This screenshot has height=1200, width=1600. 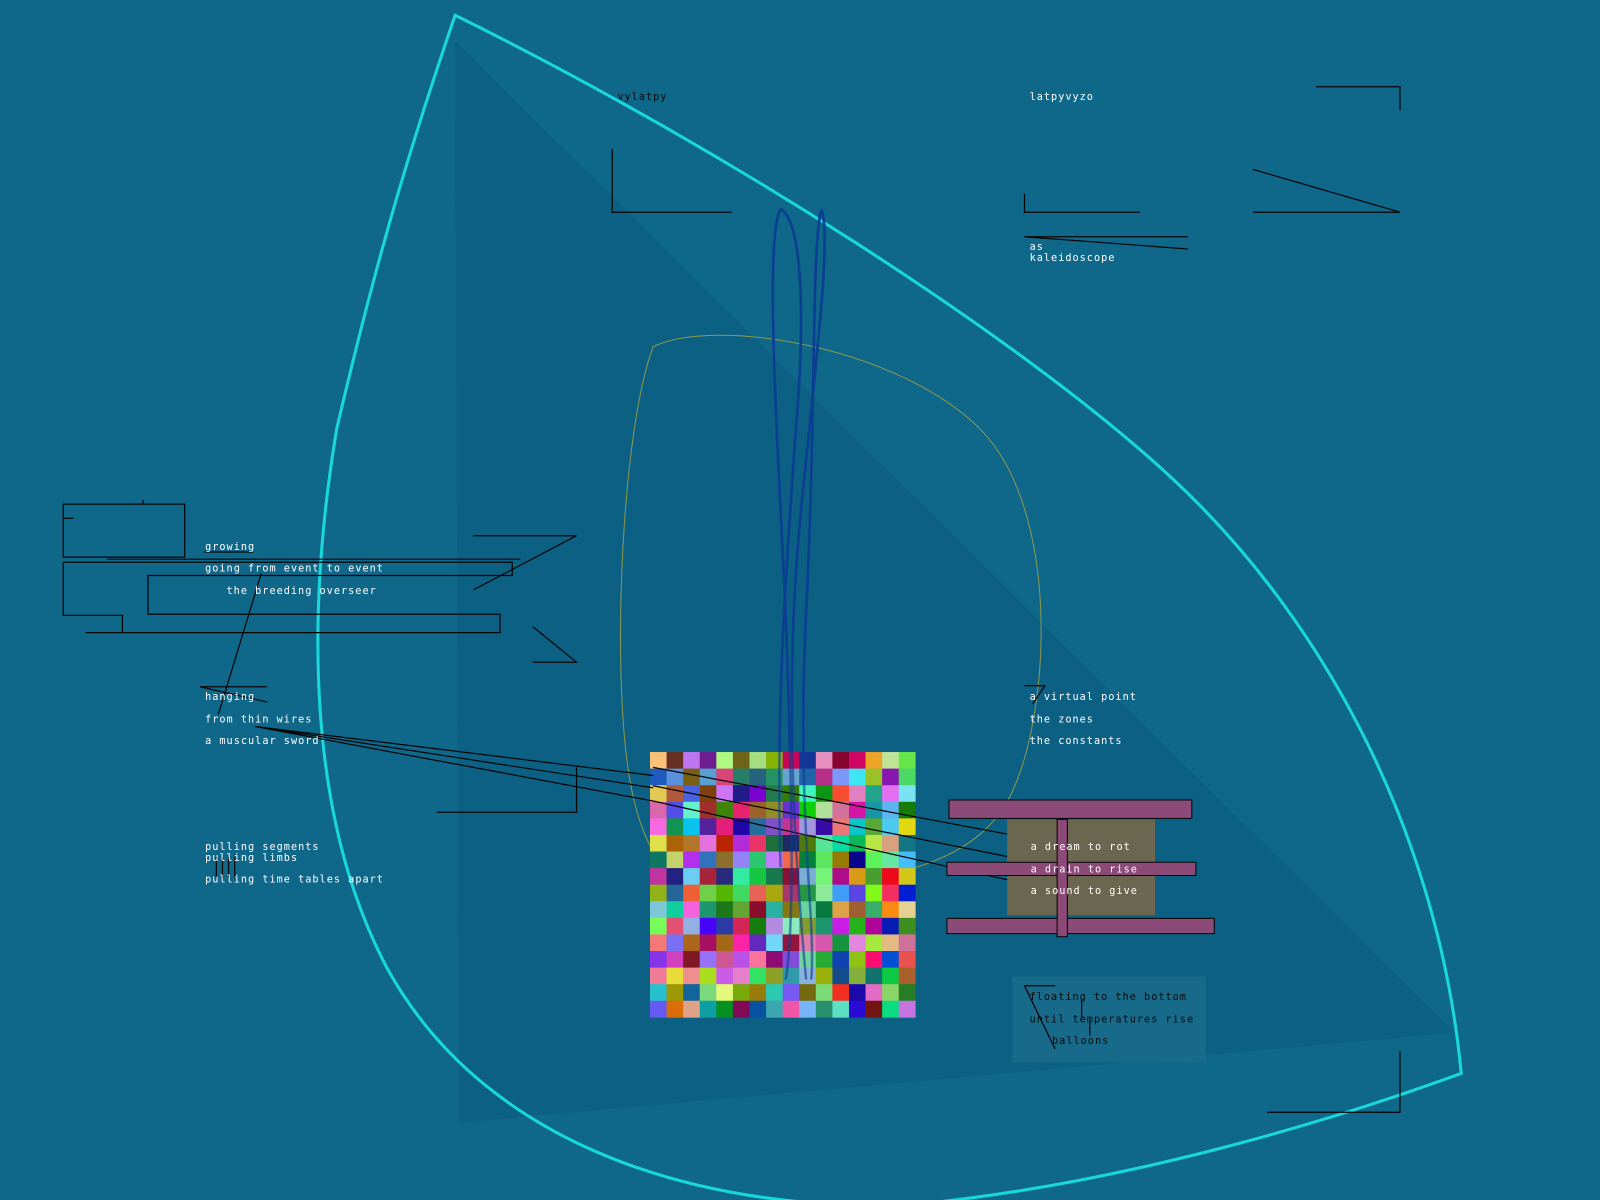 What do you see at coordinates (1057, 1017) in the screenshot?
I see `bottom-lines` at bounding box center [1057, 1017].